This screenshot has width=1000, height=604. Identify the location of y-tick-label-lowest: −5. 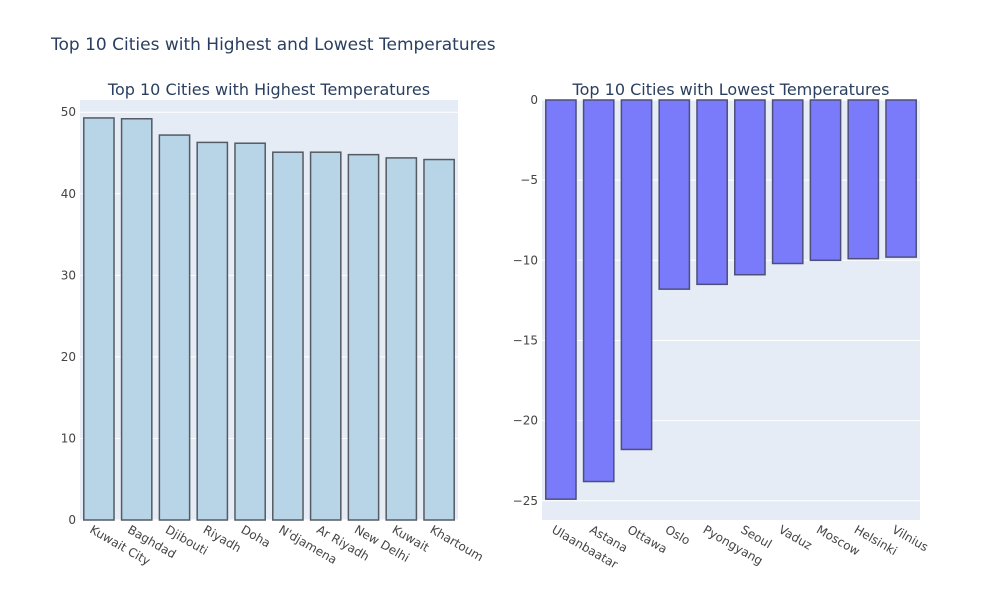
(529, 180).